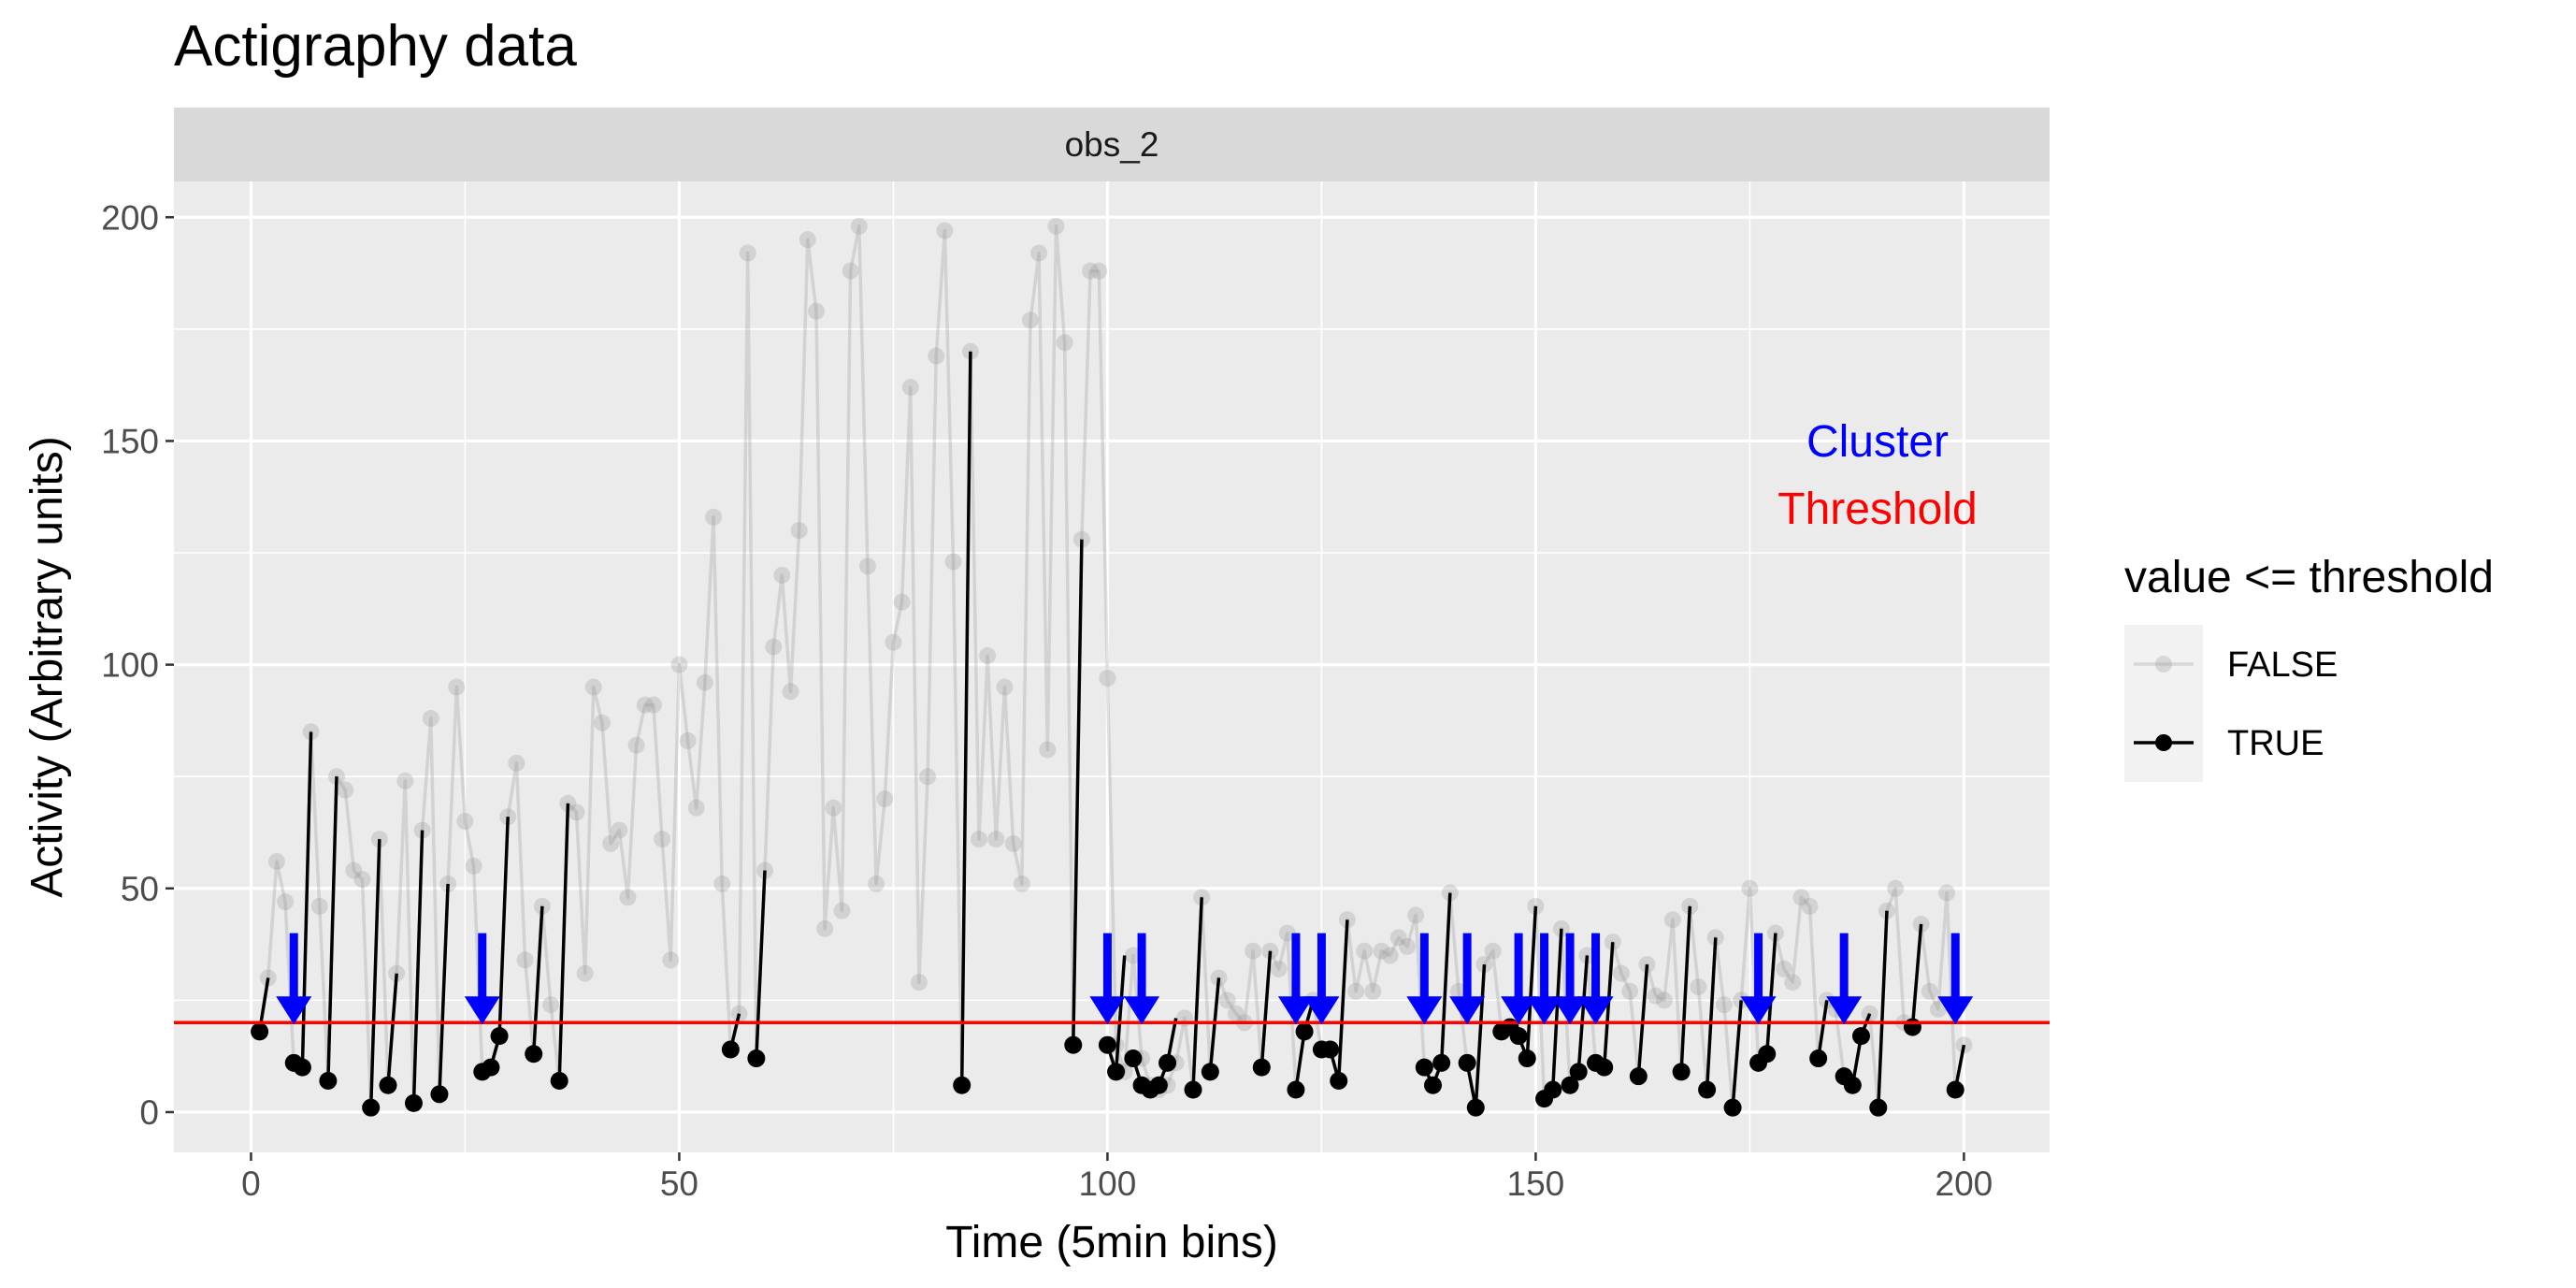  Describe the element at coordinates (140, 889) in the screenshot. I see `y-tick-label: 50` at that location.